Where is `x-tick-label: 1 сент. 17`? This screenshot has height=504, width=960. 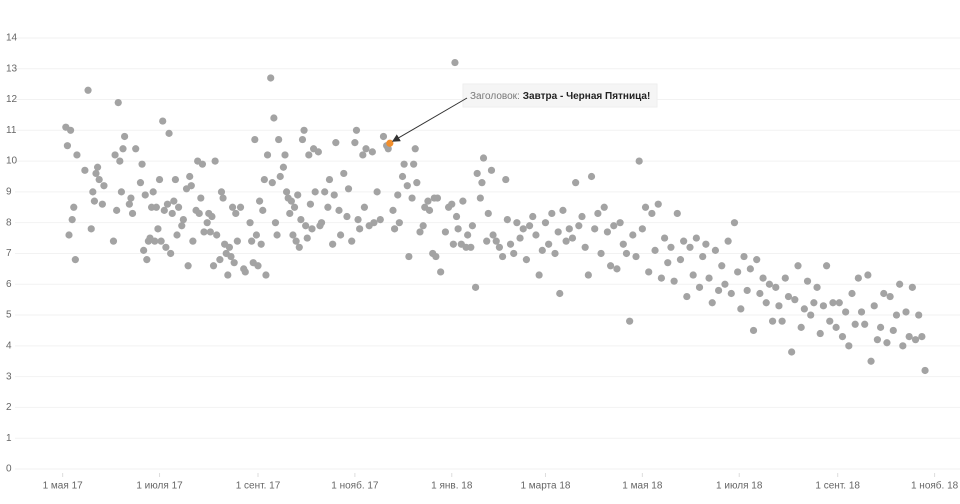 x-tick-label: 1 сент. 17 is located at coordinates (258, 486).